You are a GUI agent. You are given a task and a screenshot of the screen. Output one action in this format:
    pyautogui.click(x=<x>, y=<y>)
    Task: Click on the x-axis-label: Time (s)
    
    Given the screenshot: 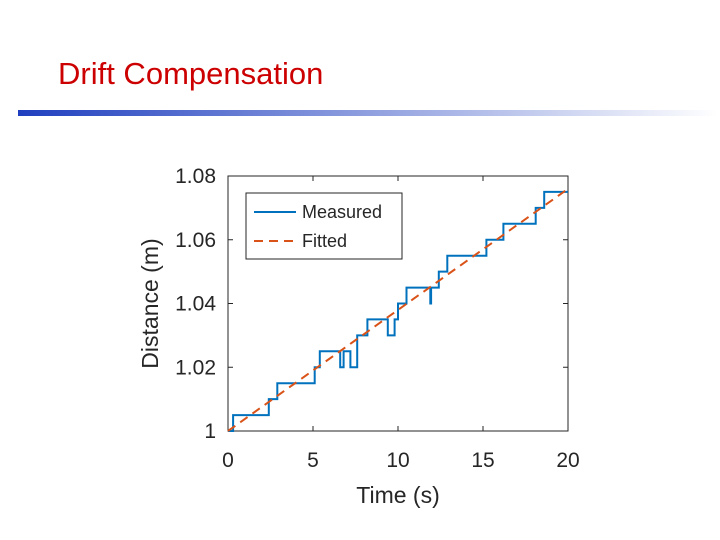 What is the action you would take?
    pyautogui.click(x=397, y=495)
    